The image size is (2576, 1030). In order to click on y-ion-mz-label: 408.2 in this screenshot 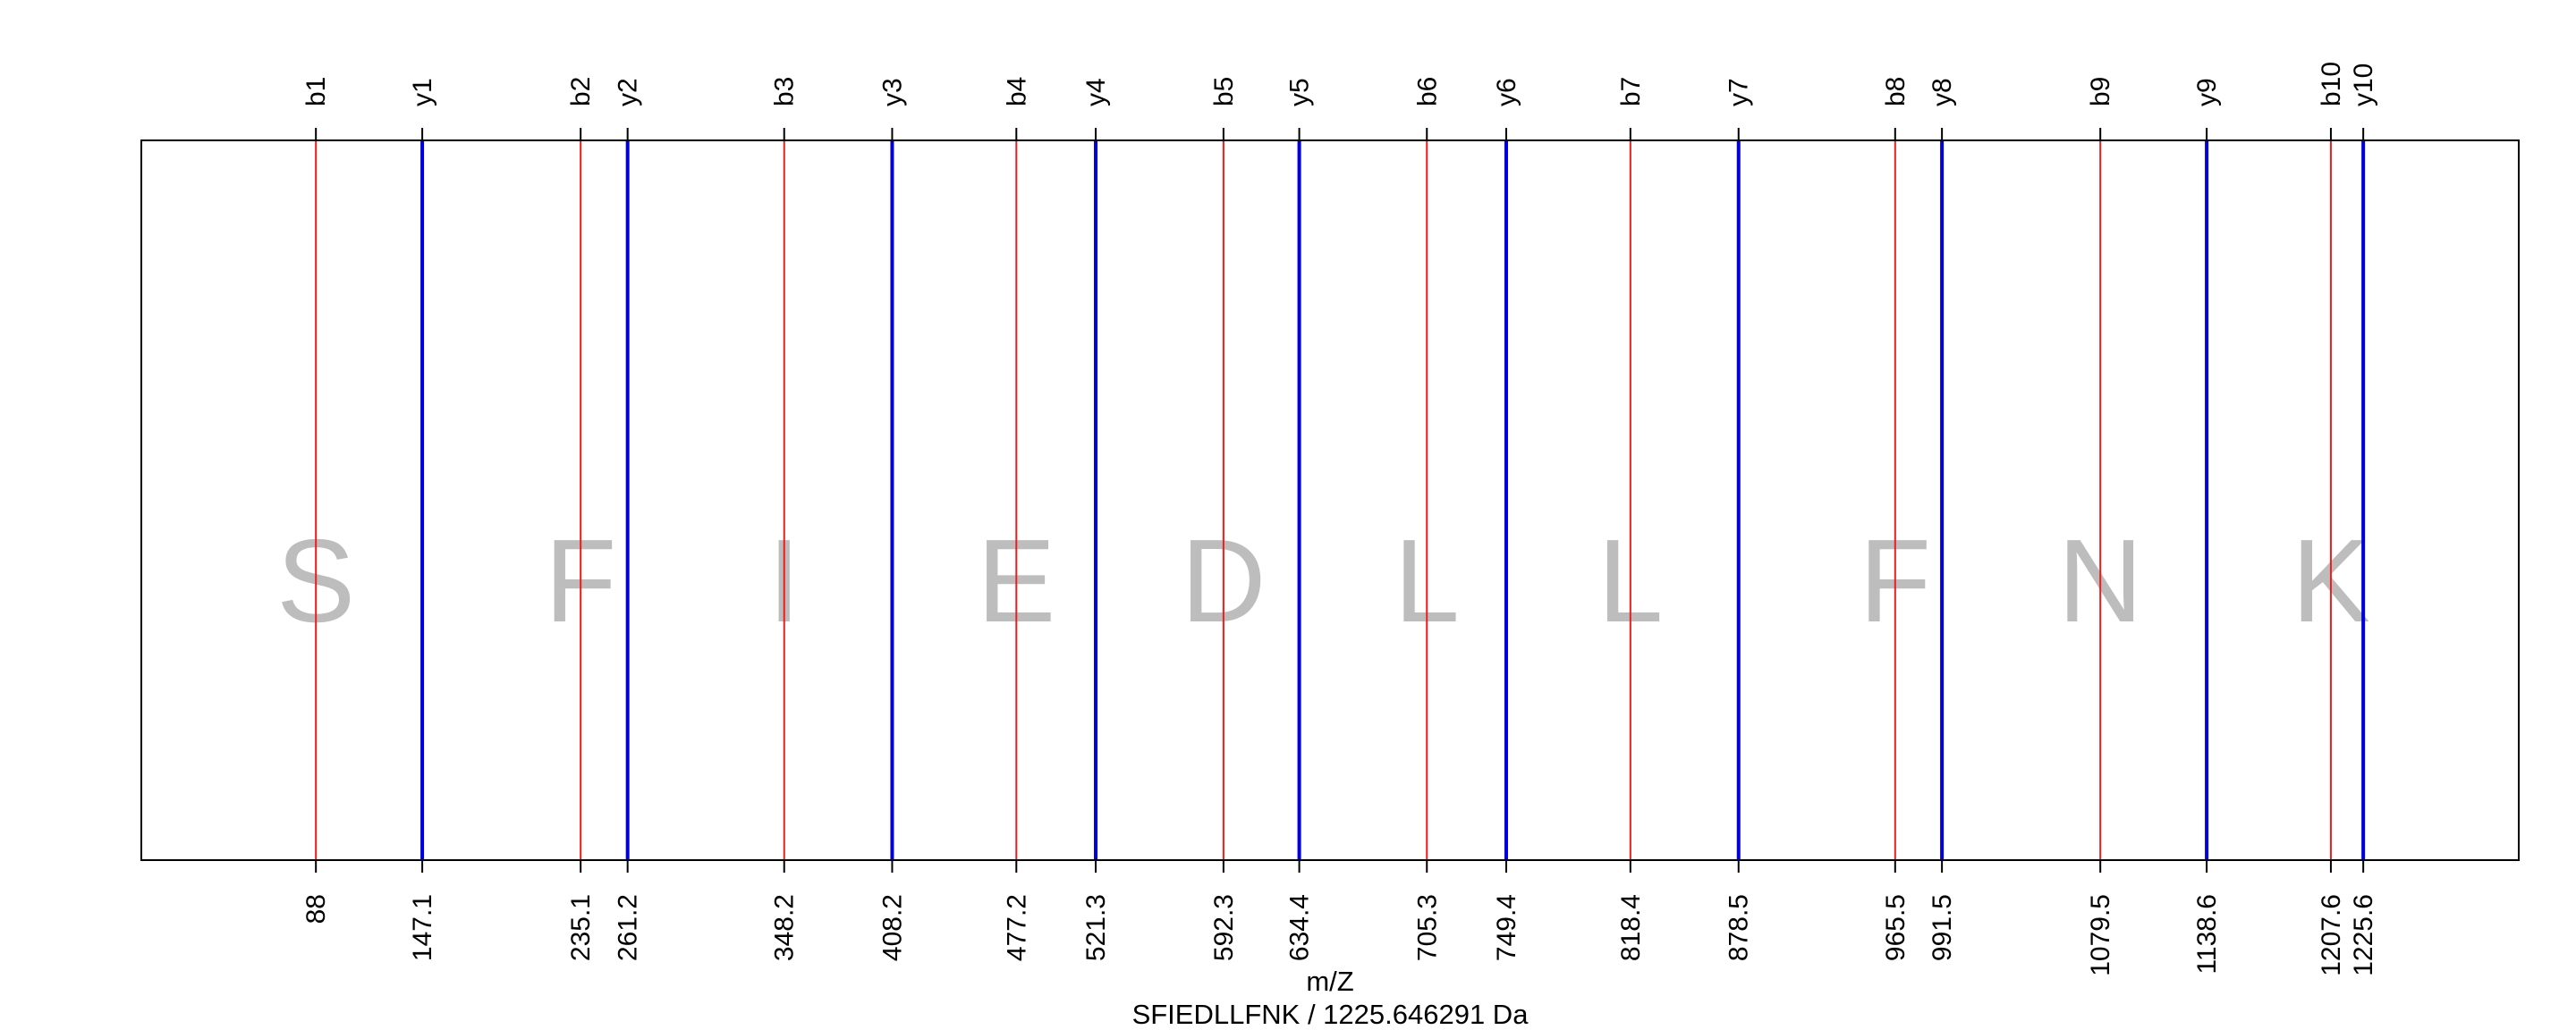, I will do `click(892, 927)`.